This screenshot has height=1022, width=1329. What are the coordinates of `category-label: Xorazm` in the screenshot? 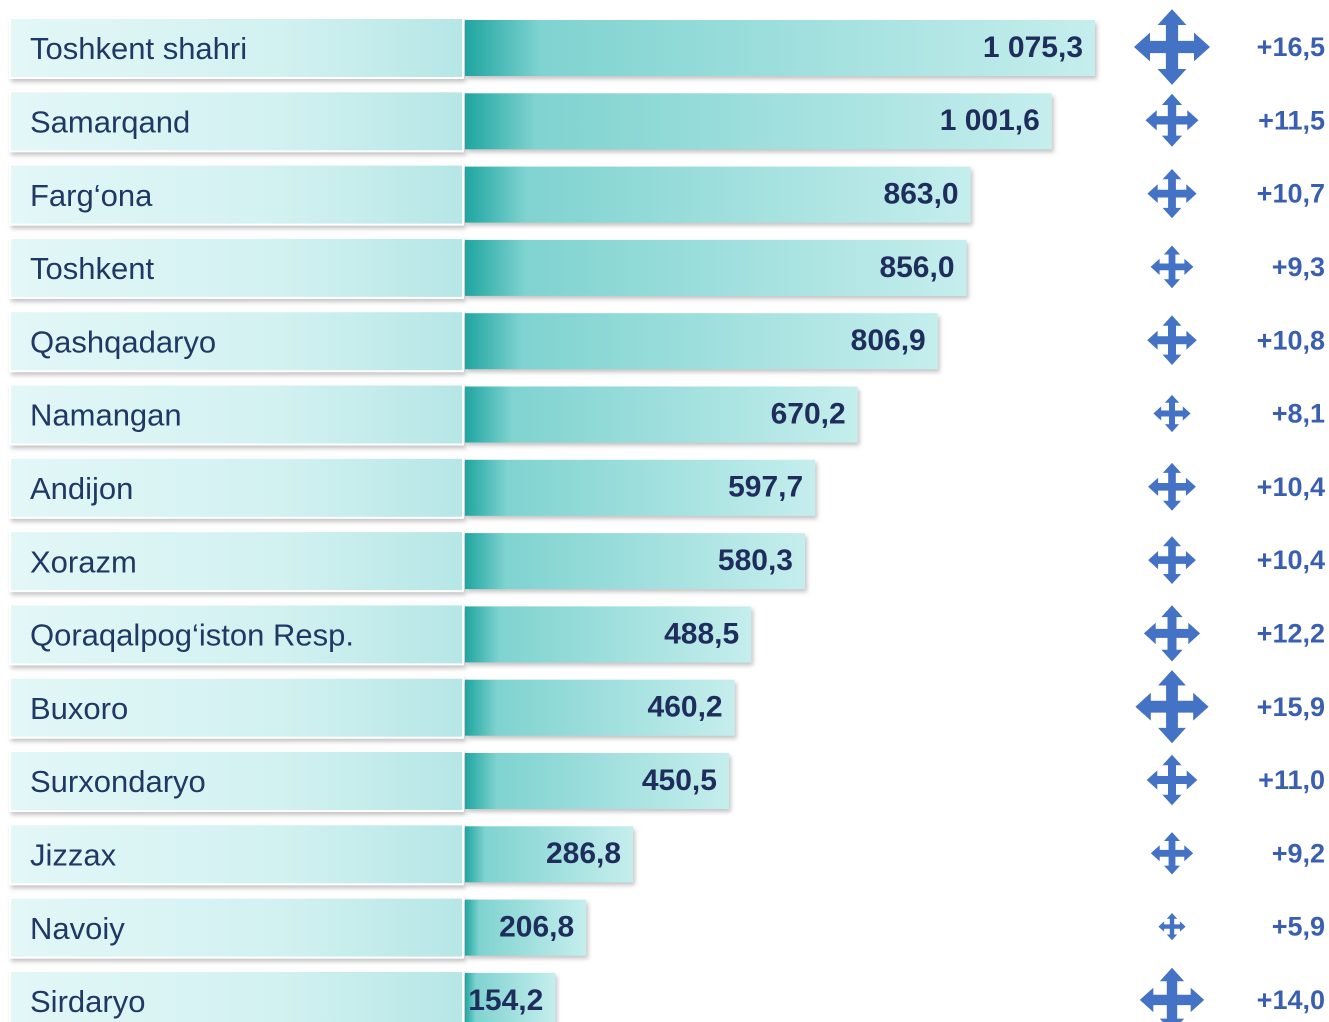 It's located at (83, 561).